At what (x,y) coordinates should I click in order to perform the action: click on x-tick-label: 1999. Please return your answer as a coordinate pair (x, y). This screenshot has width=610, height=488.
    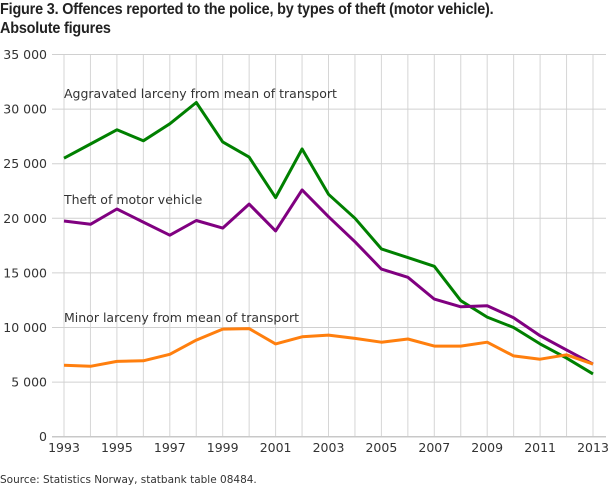
    Looking at the image, I should click on (223, 447).